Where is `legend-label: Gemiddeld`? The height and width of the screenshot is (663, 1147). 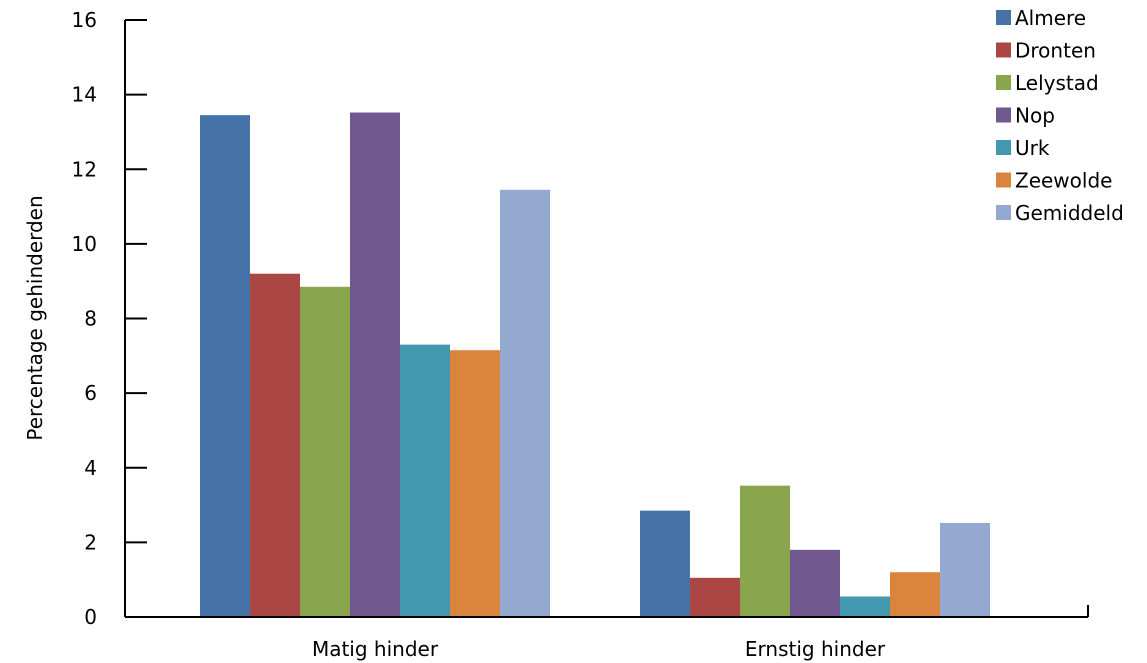
legend-label: Gemiddeld is located at coordinates (1069, 213).